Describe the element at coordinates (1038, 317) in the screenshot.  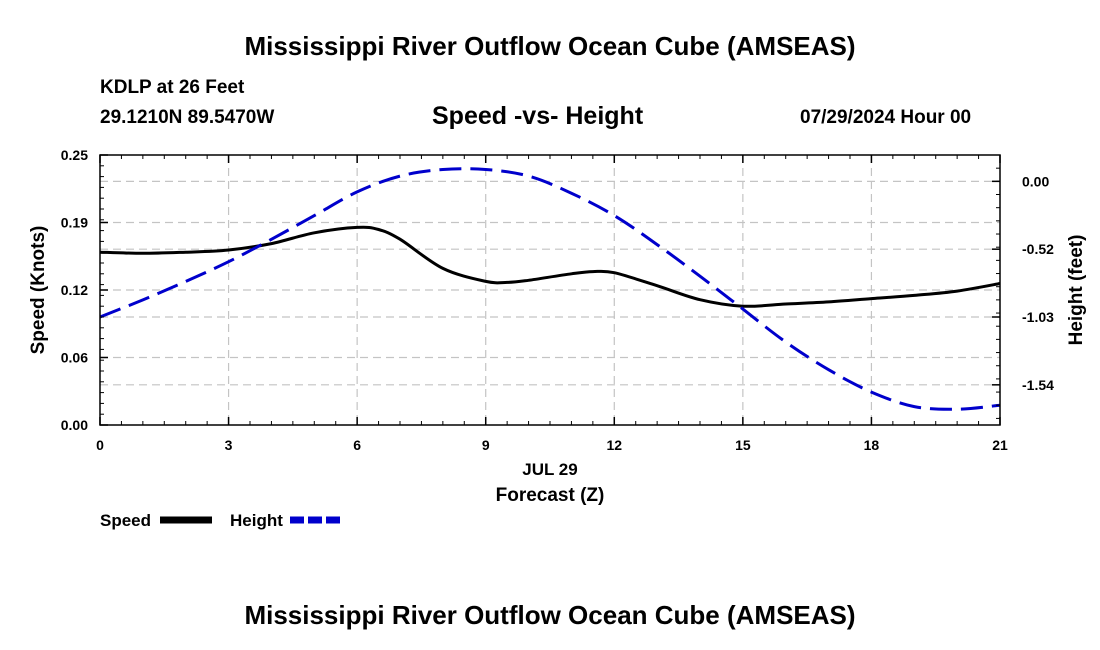
I see `y2-tick-label: -1.03` at that location.